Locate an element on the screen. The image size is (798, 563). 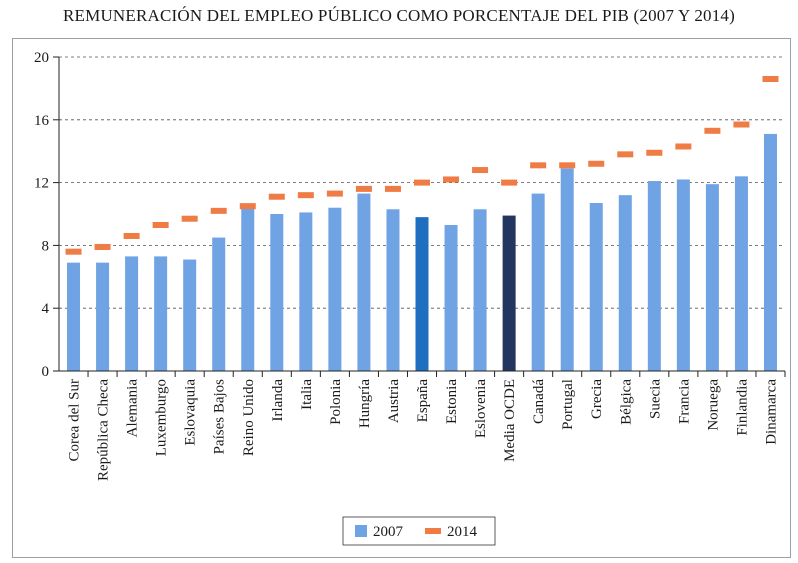
legend-box is located at coordinates (419, 531).